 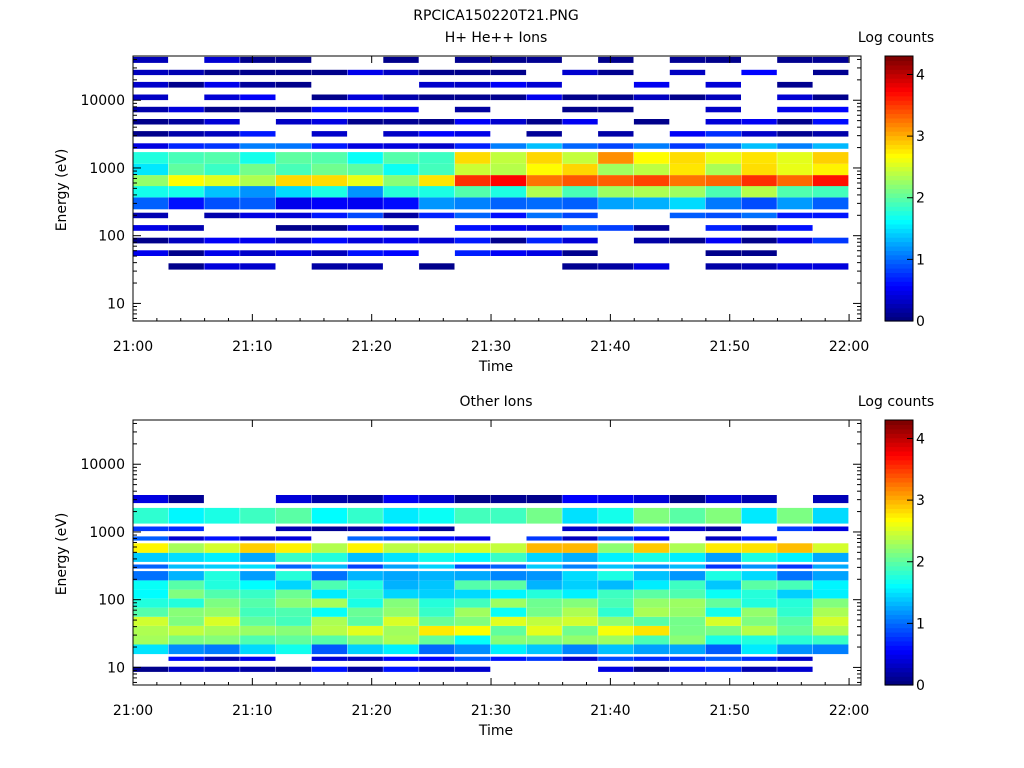 What do you see at coordinates (920, 199) in the screenshot?
I see `colorbar-tick-label: 2` at bounding box center [920, 199].